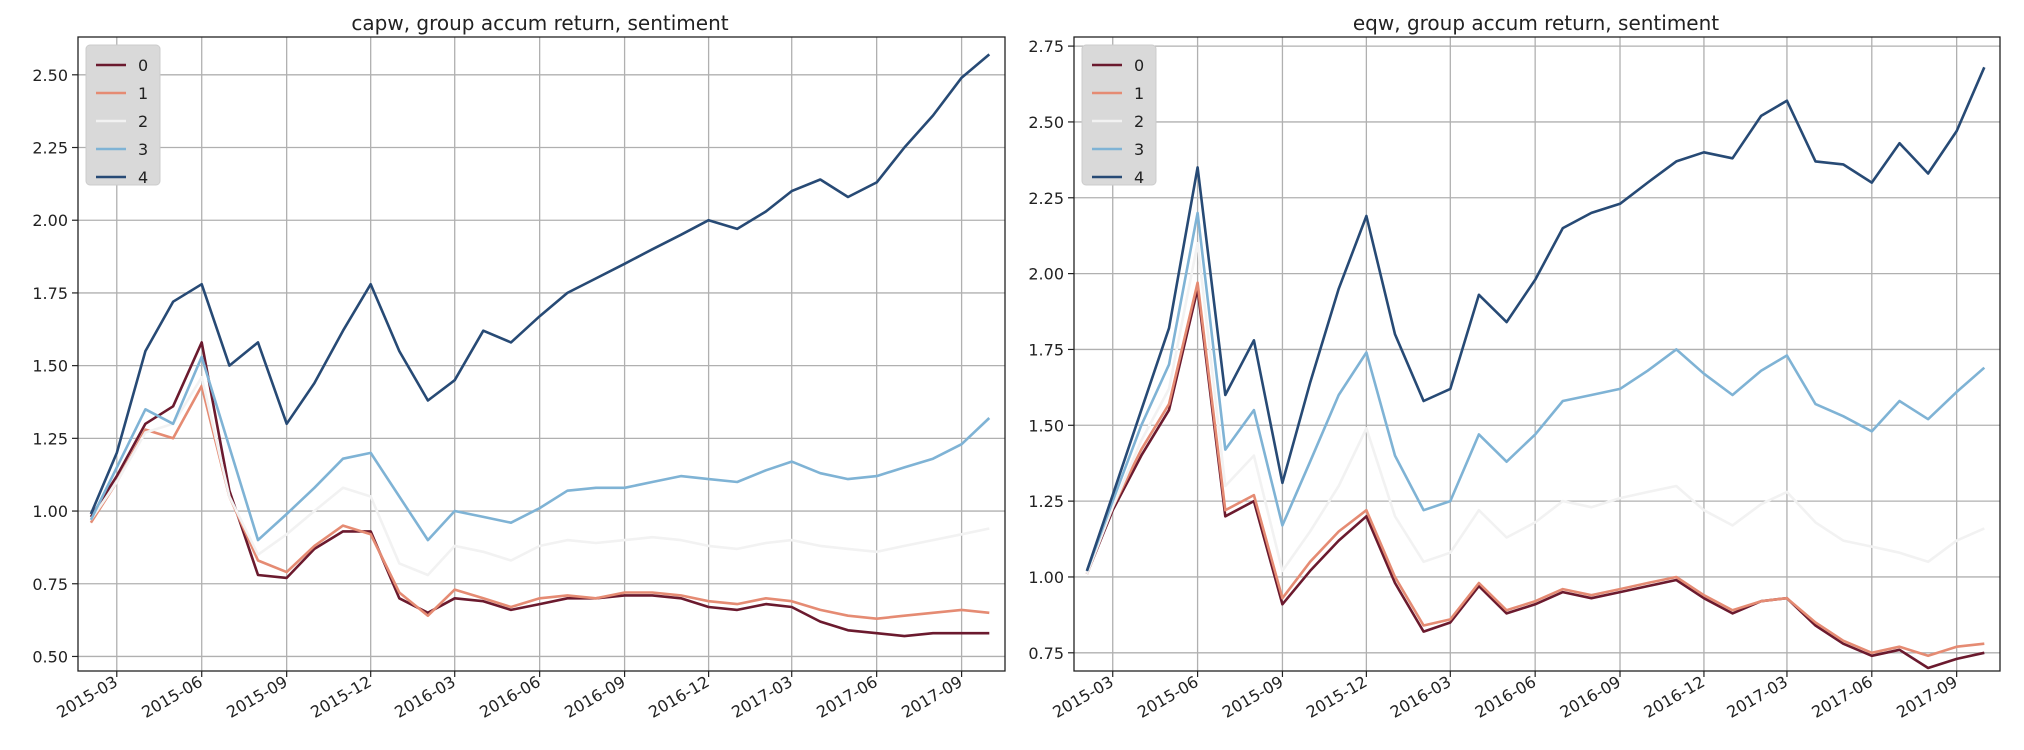 This screenshot has height=750, width=2024. I want to click on chart-title: capw, group accum return, sentiment, so click(539, 23).